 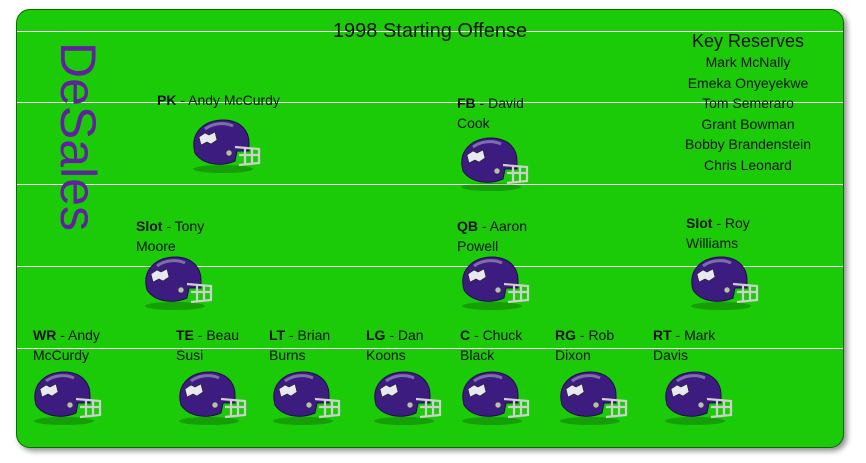 What do you see at coordinates (748, 123) in the screenshot?
I see `reserve-name: Grant Bowman` at bounding box center [748, 123].